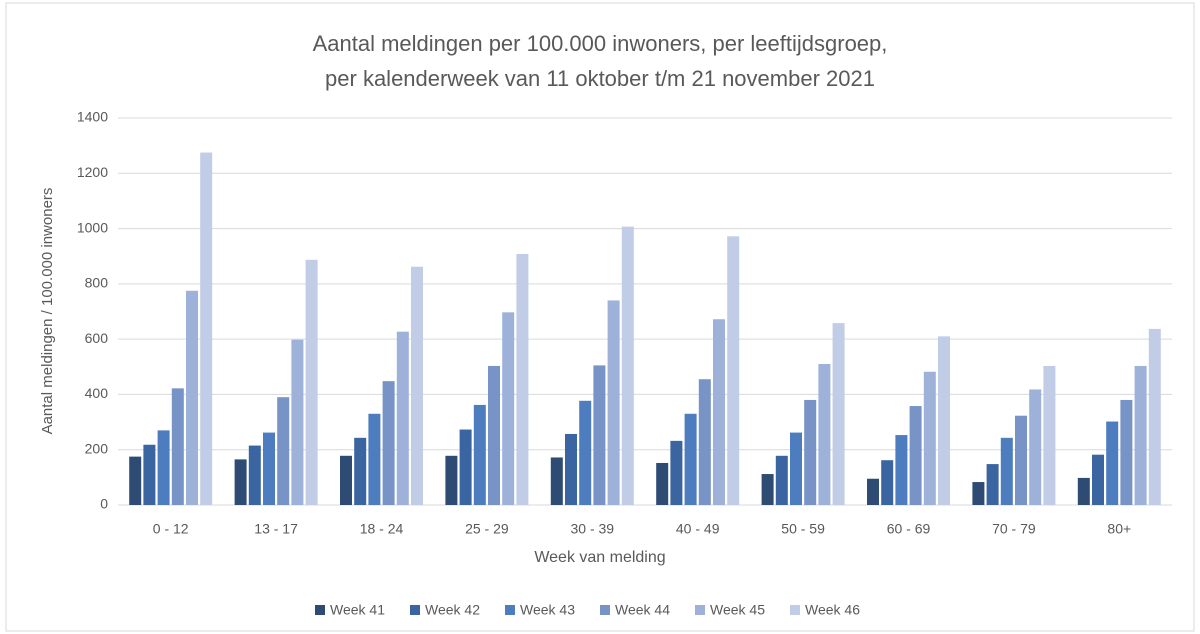  Describe the element at coordinates (276, 529) in the screenshot. I see `x-tick-label: 13 - 17` at that location.